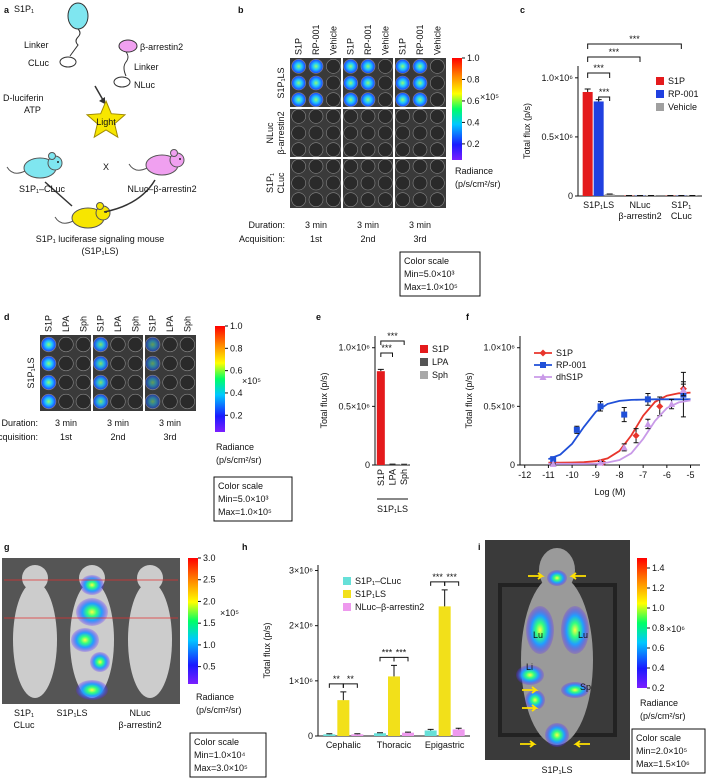  Describe the element at coordinates (19, 423) in the screenshot. I see `row-caption: Duration:` at that location.